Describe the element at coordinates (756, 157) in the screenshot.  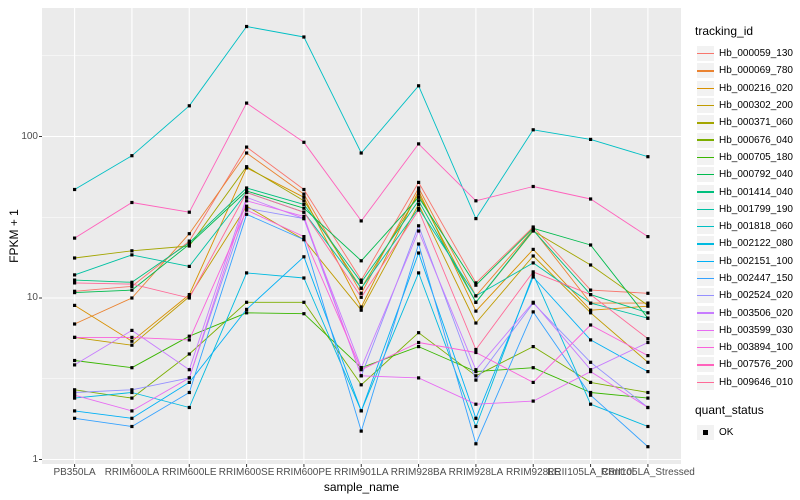
I see `legend-label: Hb_000705_180` at that location.